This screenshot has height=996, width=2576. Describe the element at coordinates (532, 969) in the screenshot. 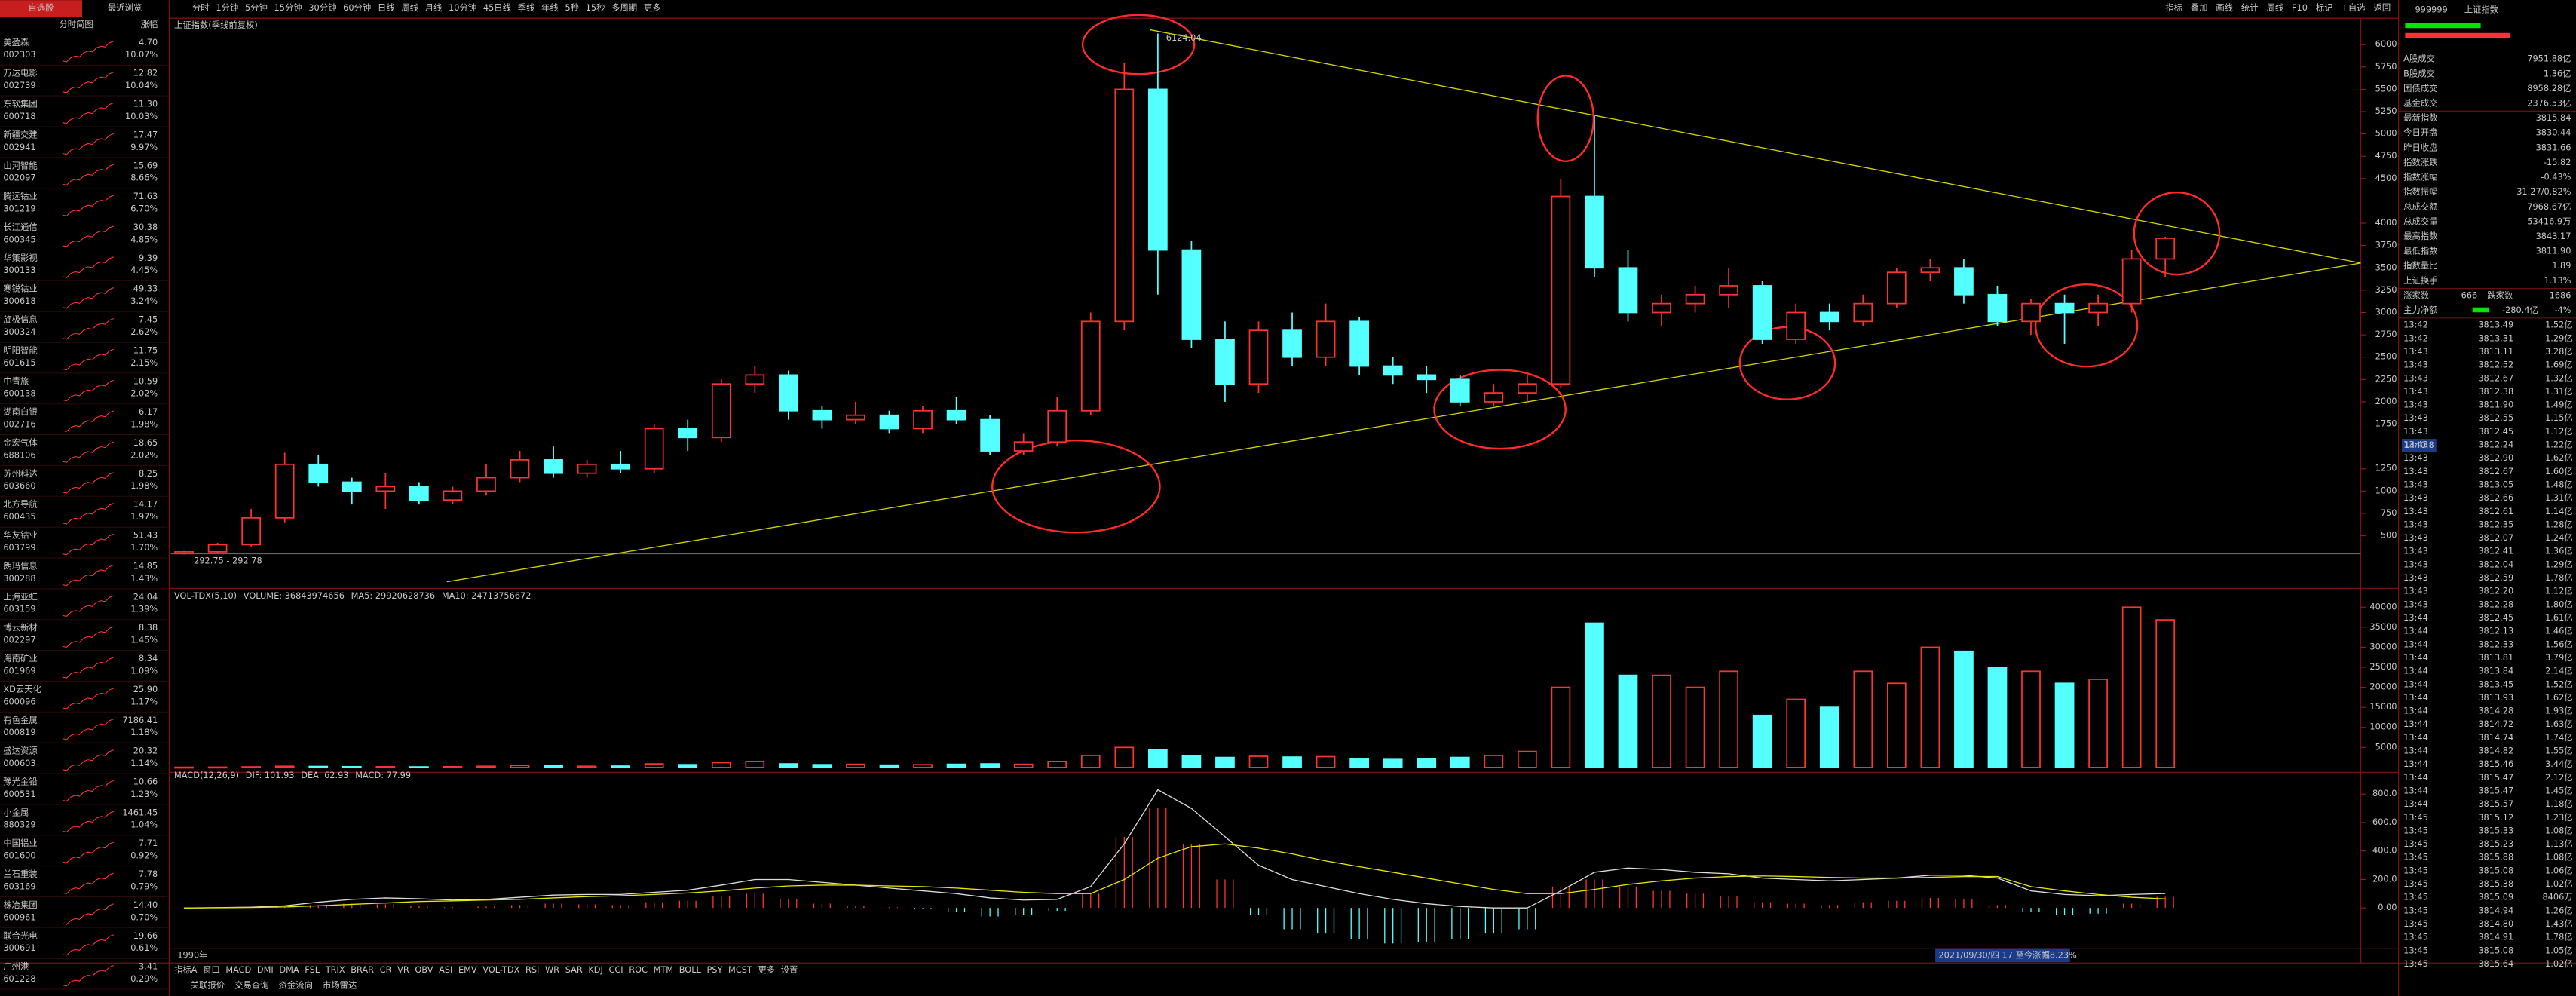

I see `indicator-tab: RSI` at that location.